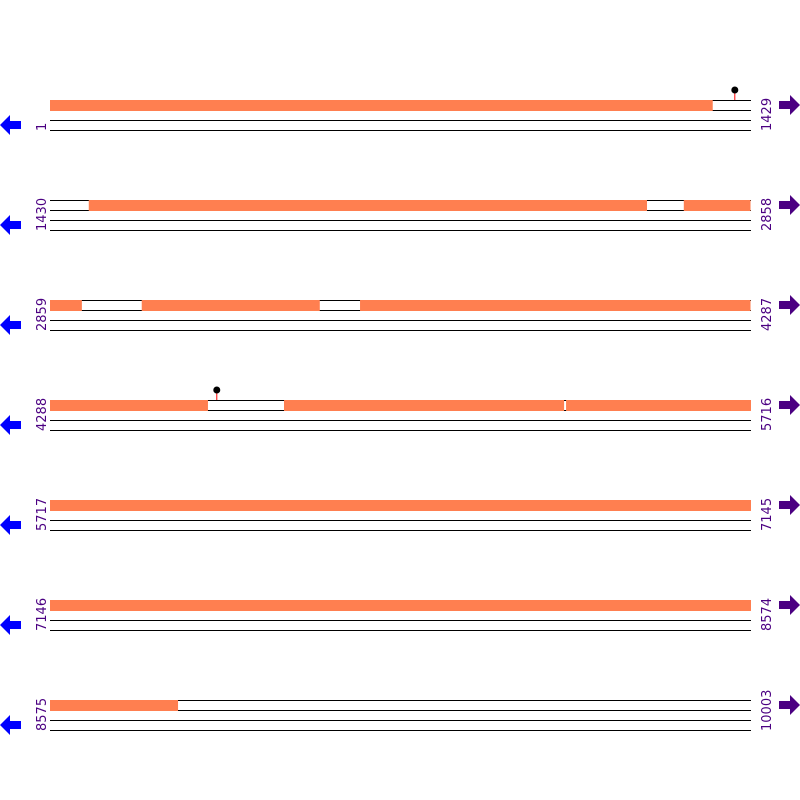 The image size is (800, 800). Describe the element at coordinates (42, 414) in the screenshot. I see `row-start-label: 4288` at that location.